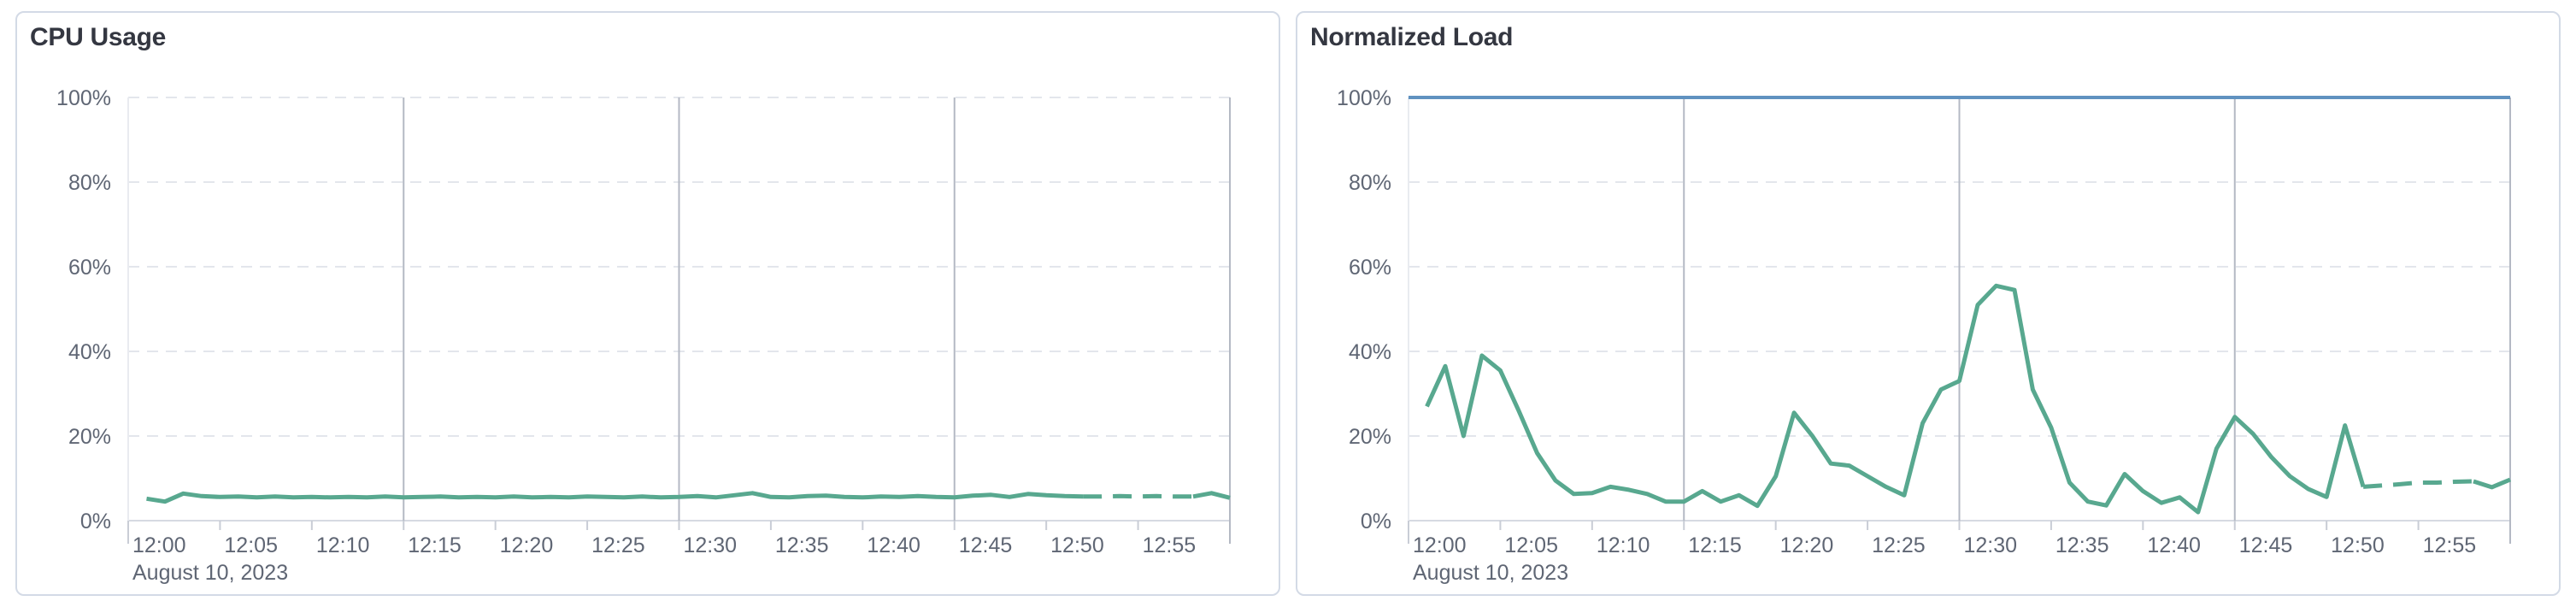  Describe the element at coordinates (615, 497) in the screenshot. I see `series-cpu-usage` at that location.